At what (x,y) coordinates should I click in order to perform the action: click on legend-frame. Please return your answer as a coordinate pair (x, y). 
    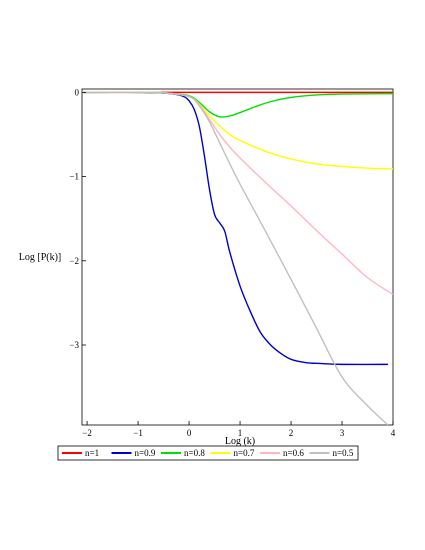
    Looking at the image, I should click on (208, 453).